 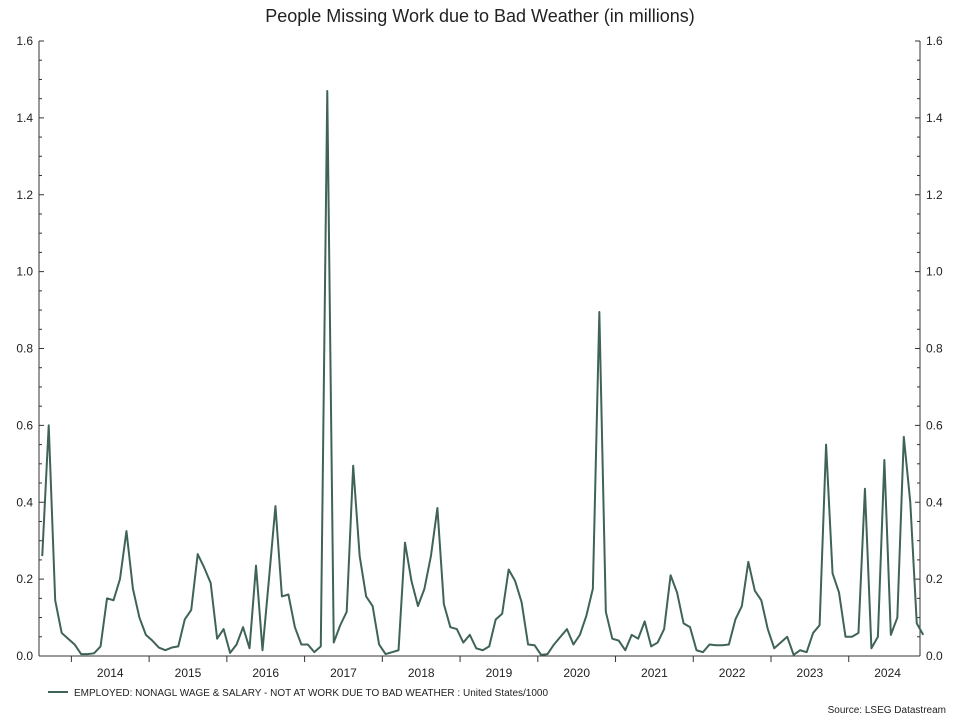 I want to click on y-tick-label-left: 1.2, so click(x=24, y=195).